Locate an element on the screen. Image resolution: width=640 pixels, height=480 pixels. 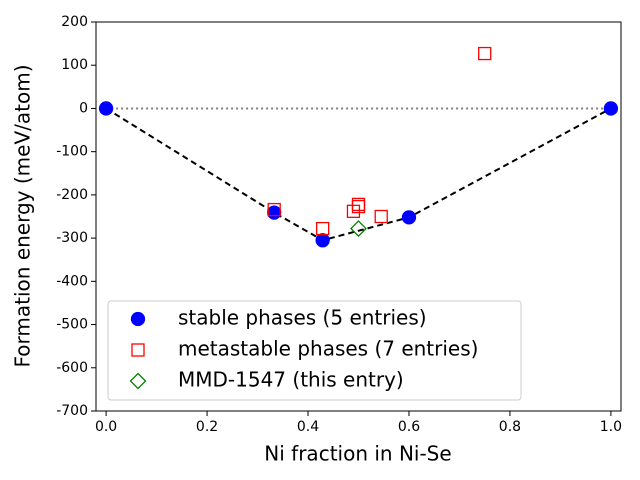
x-tick-label: 0.2 is located at coordinates (207, 427).